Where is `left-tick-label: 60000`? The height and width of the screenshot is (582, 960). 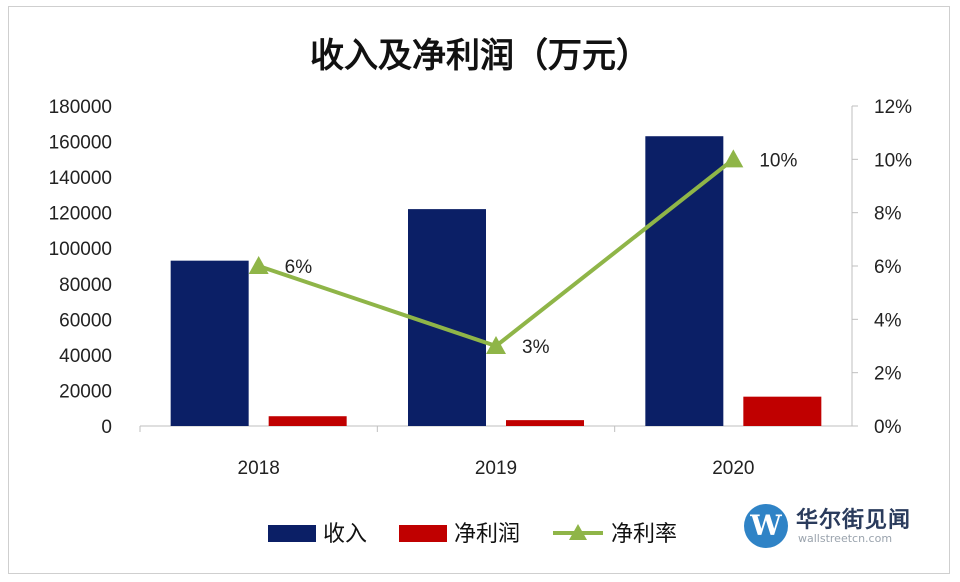
left-tick-label: 60000 is located at coordinates (85, 320).